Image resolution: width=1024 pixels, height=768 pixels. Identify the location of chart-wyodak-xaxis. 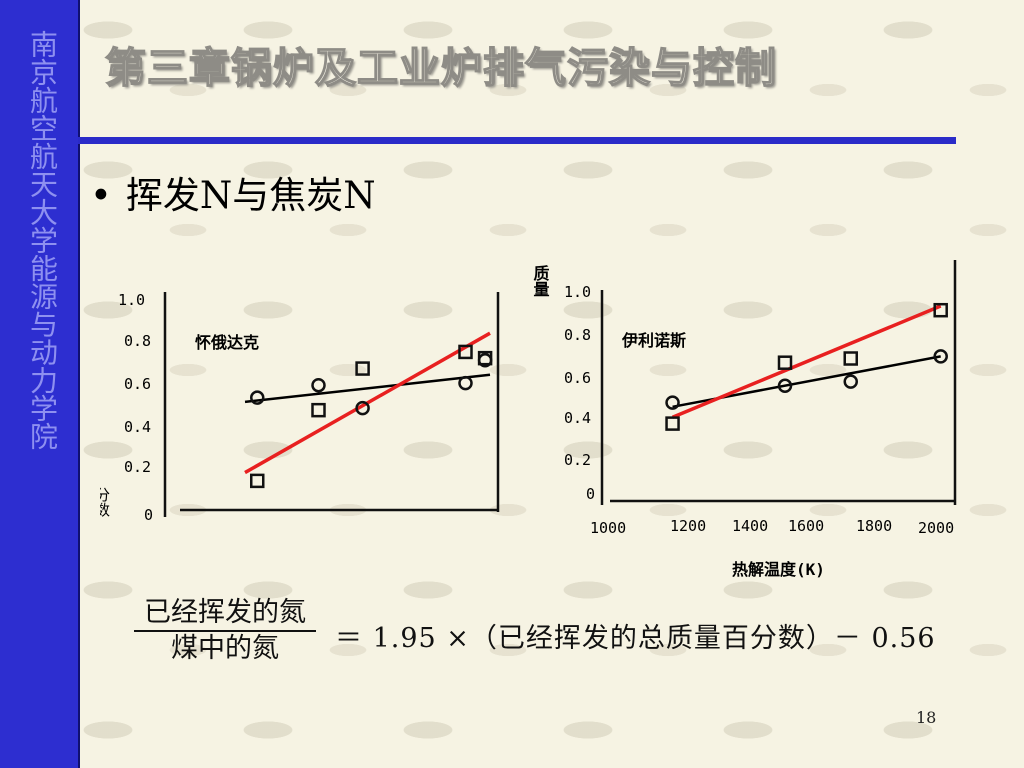
(340, 402).